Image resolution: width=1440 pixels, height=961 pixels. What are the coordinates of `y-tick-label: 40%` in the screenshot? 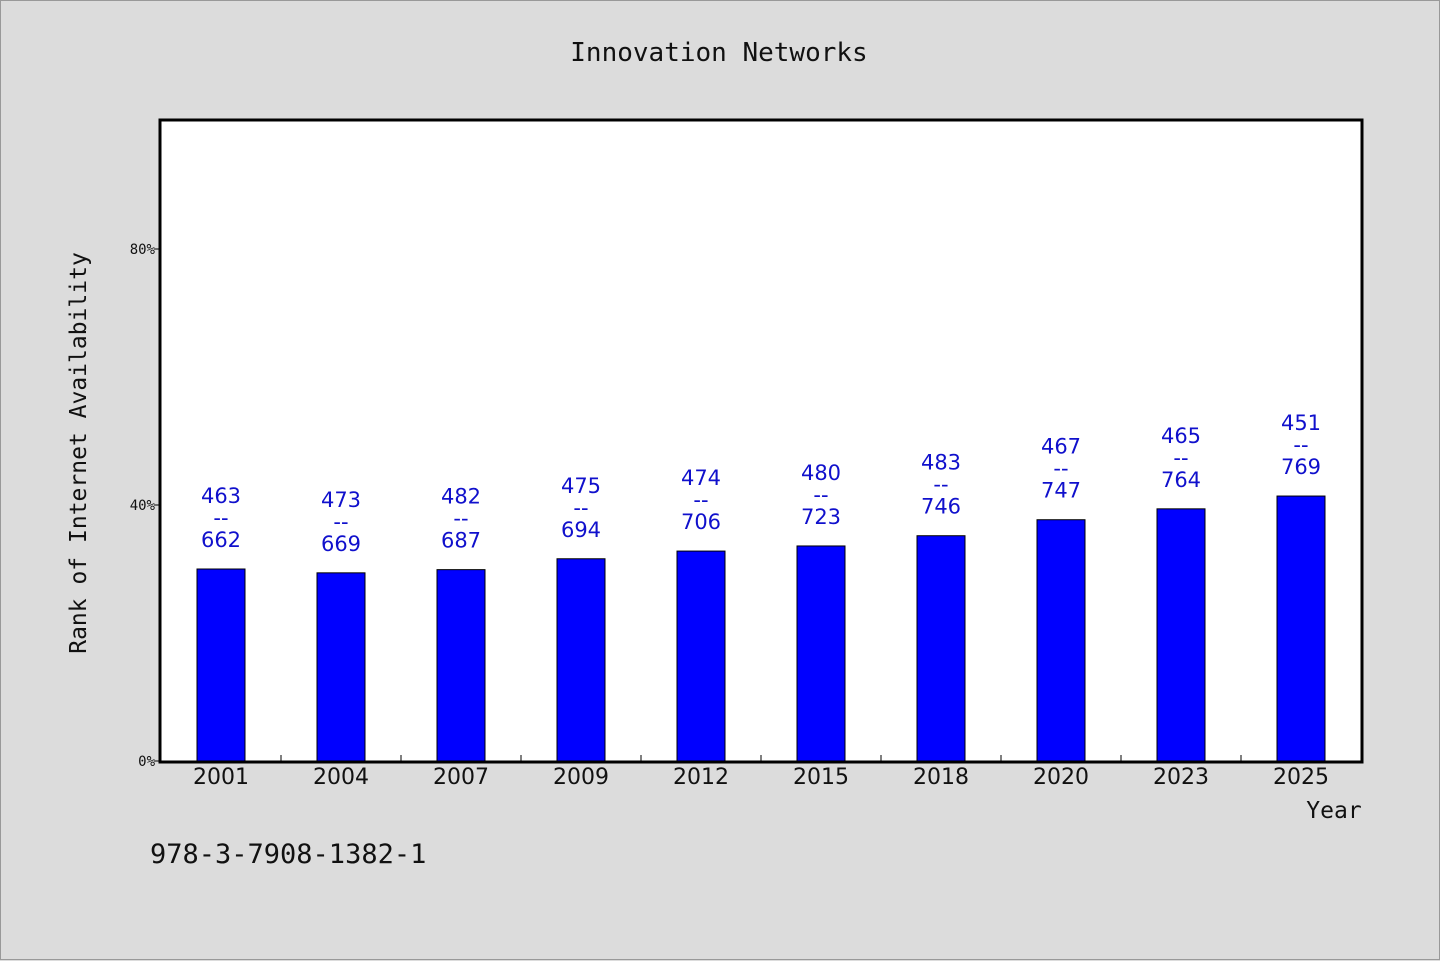 It's located at (143, 506).